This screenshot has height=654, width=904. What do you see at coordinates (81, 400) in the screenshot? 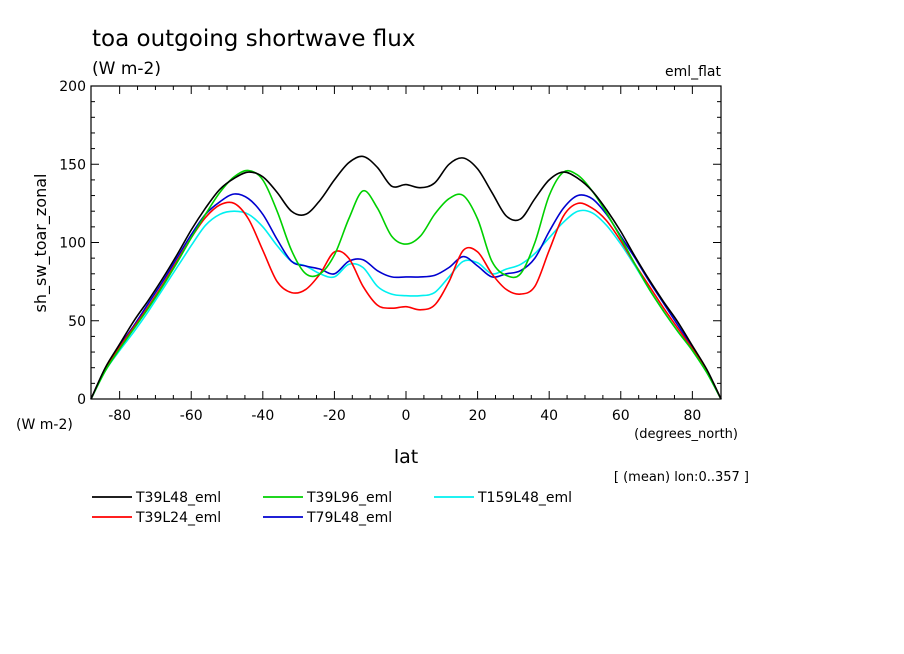
I see `y-tick-label: 0` at bounding box center [81, 400].